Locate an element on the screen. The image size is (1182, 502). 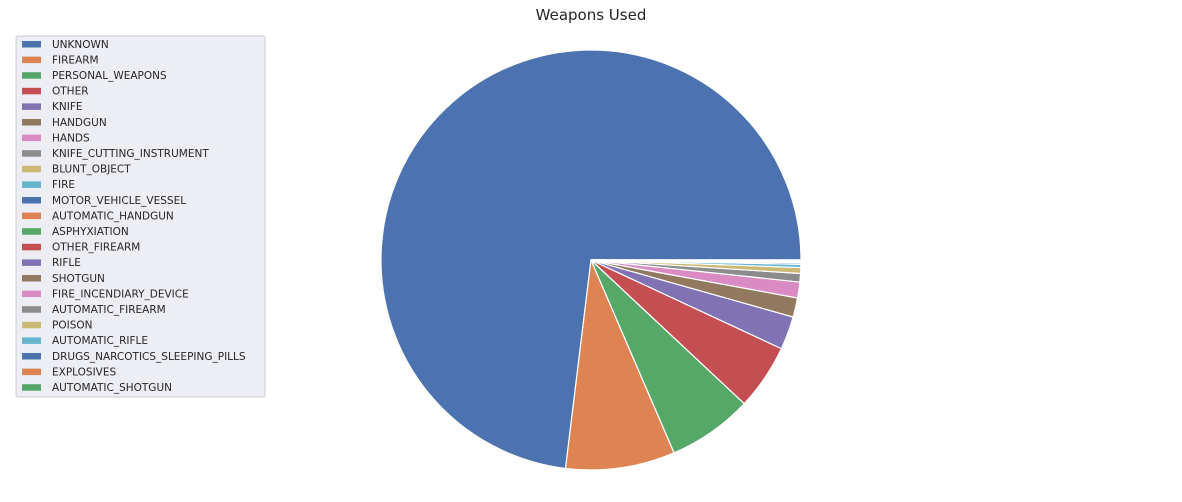
legend-label-personal-weapons: PERSONAL_WEAPONS is located at coordinates (109, 76).